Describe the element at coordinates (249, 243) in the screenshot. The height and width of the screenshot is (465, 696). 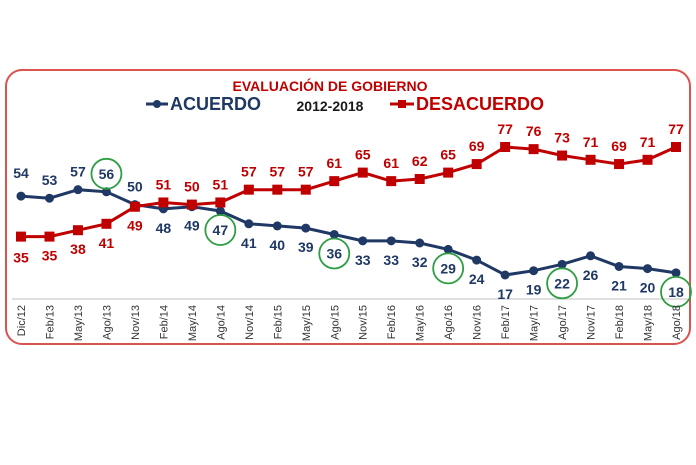
I see `label-acuerdo-Nov/14: 41` at that location.